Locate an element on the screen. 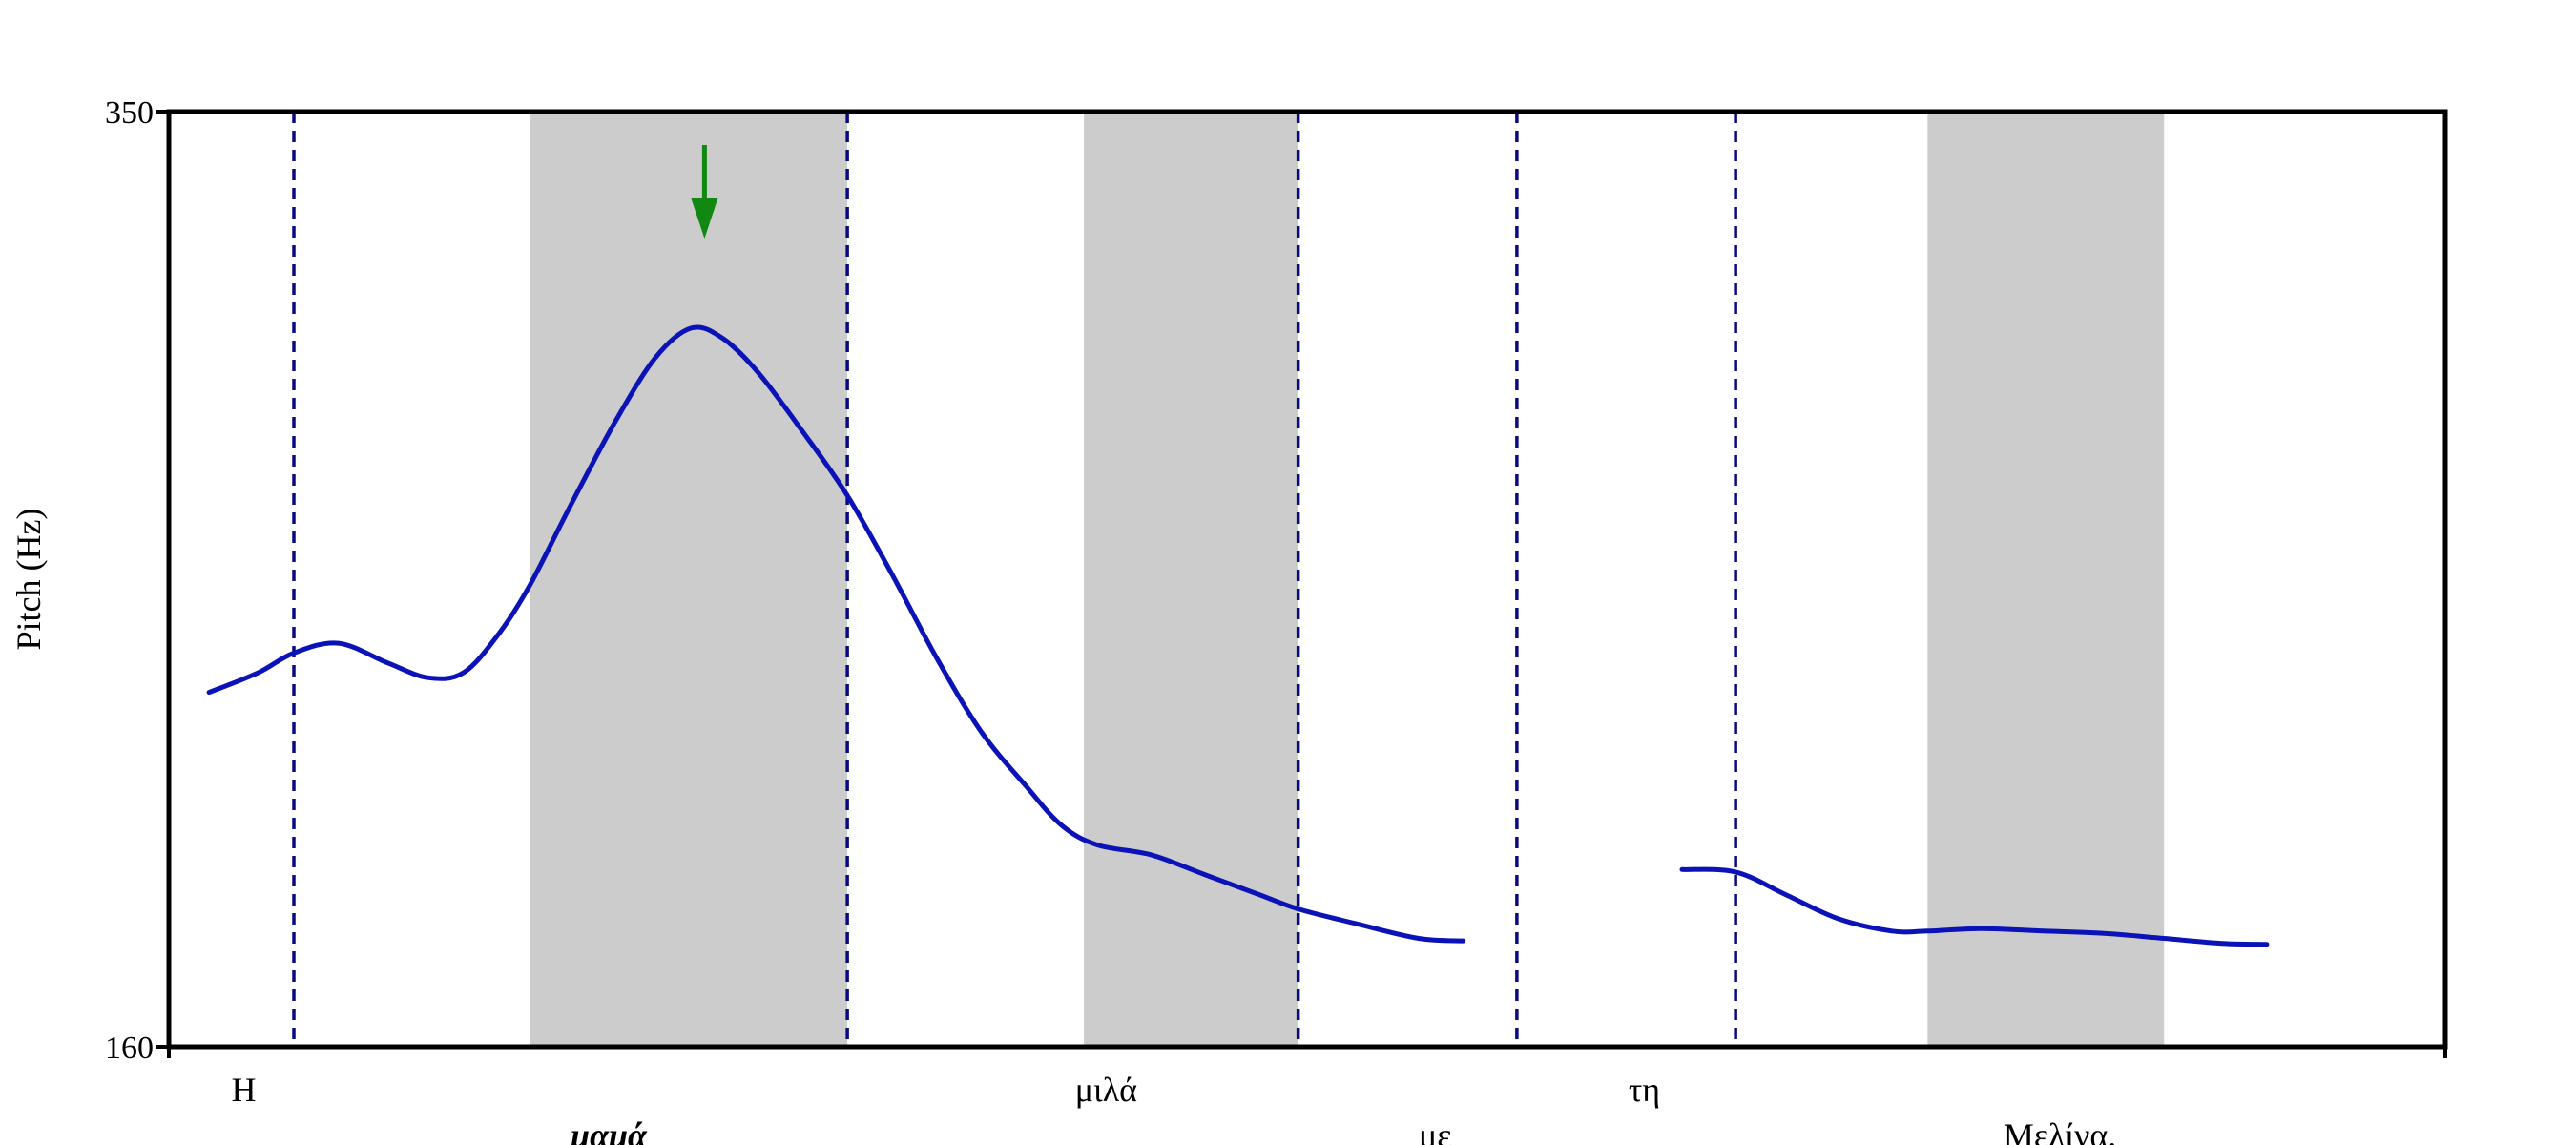  y-axis: 160 350 is located at coordinates (137, 581).